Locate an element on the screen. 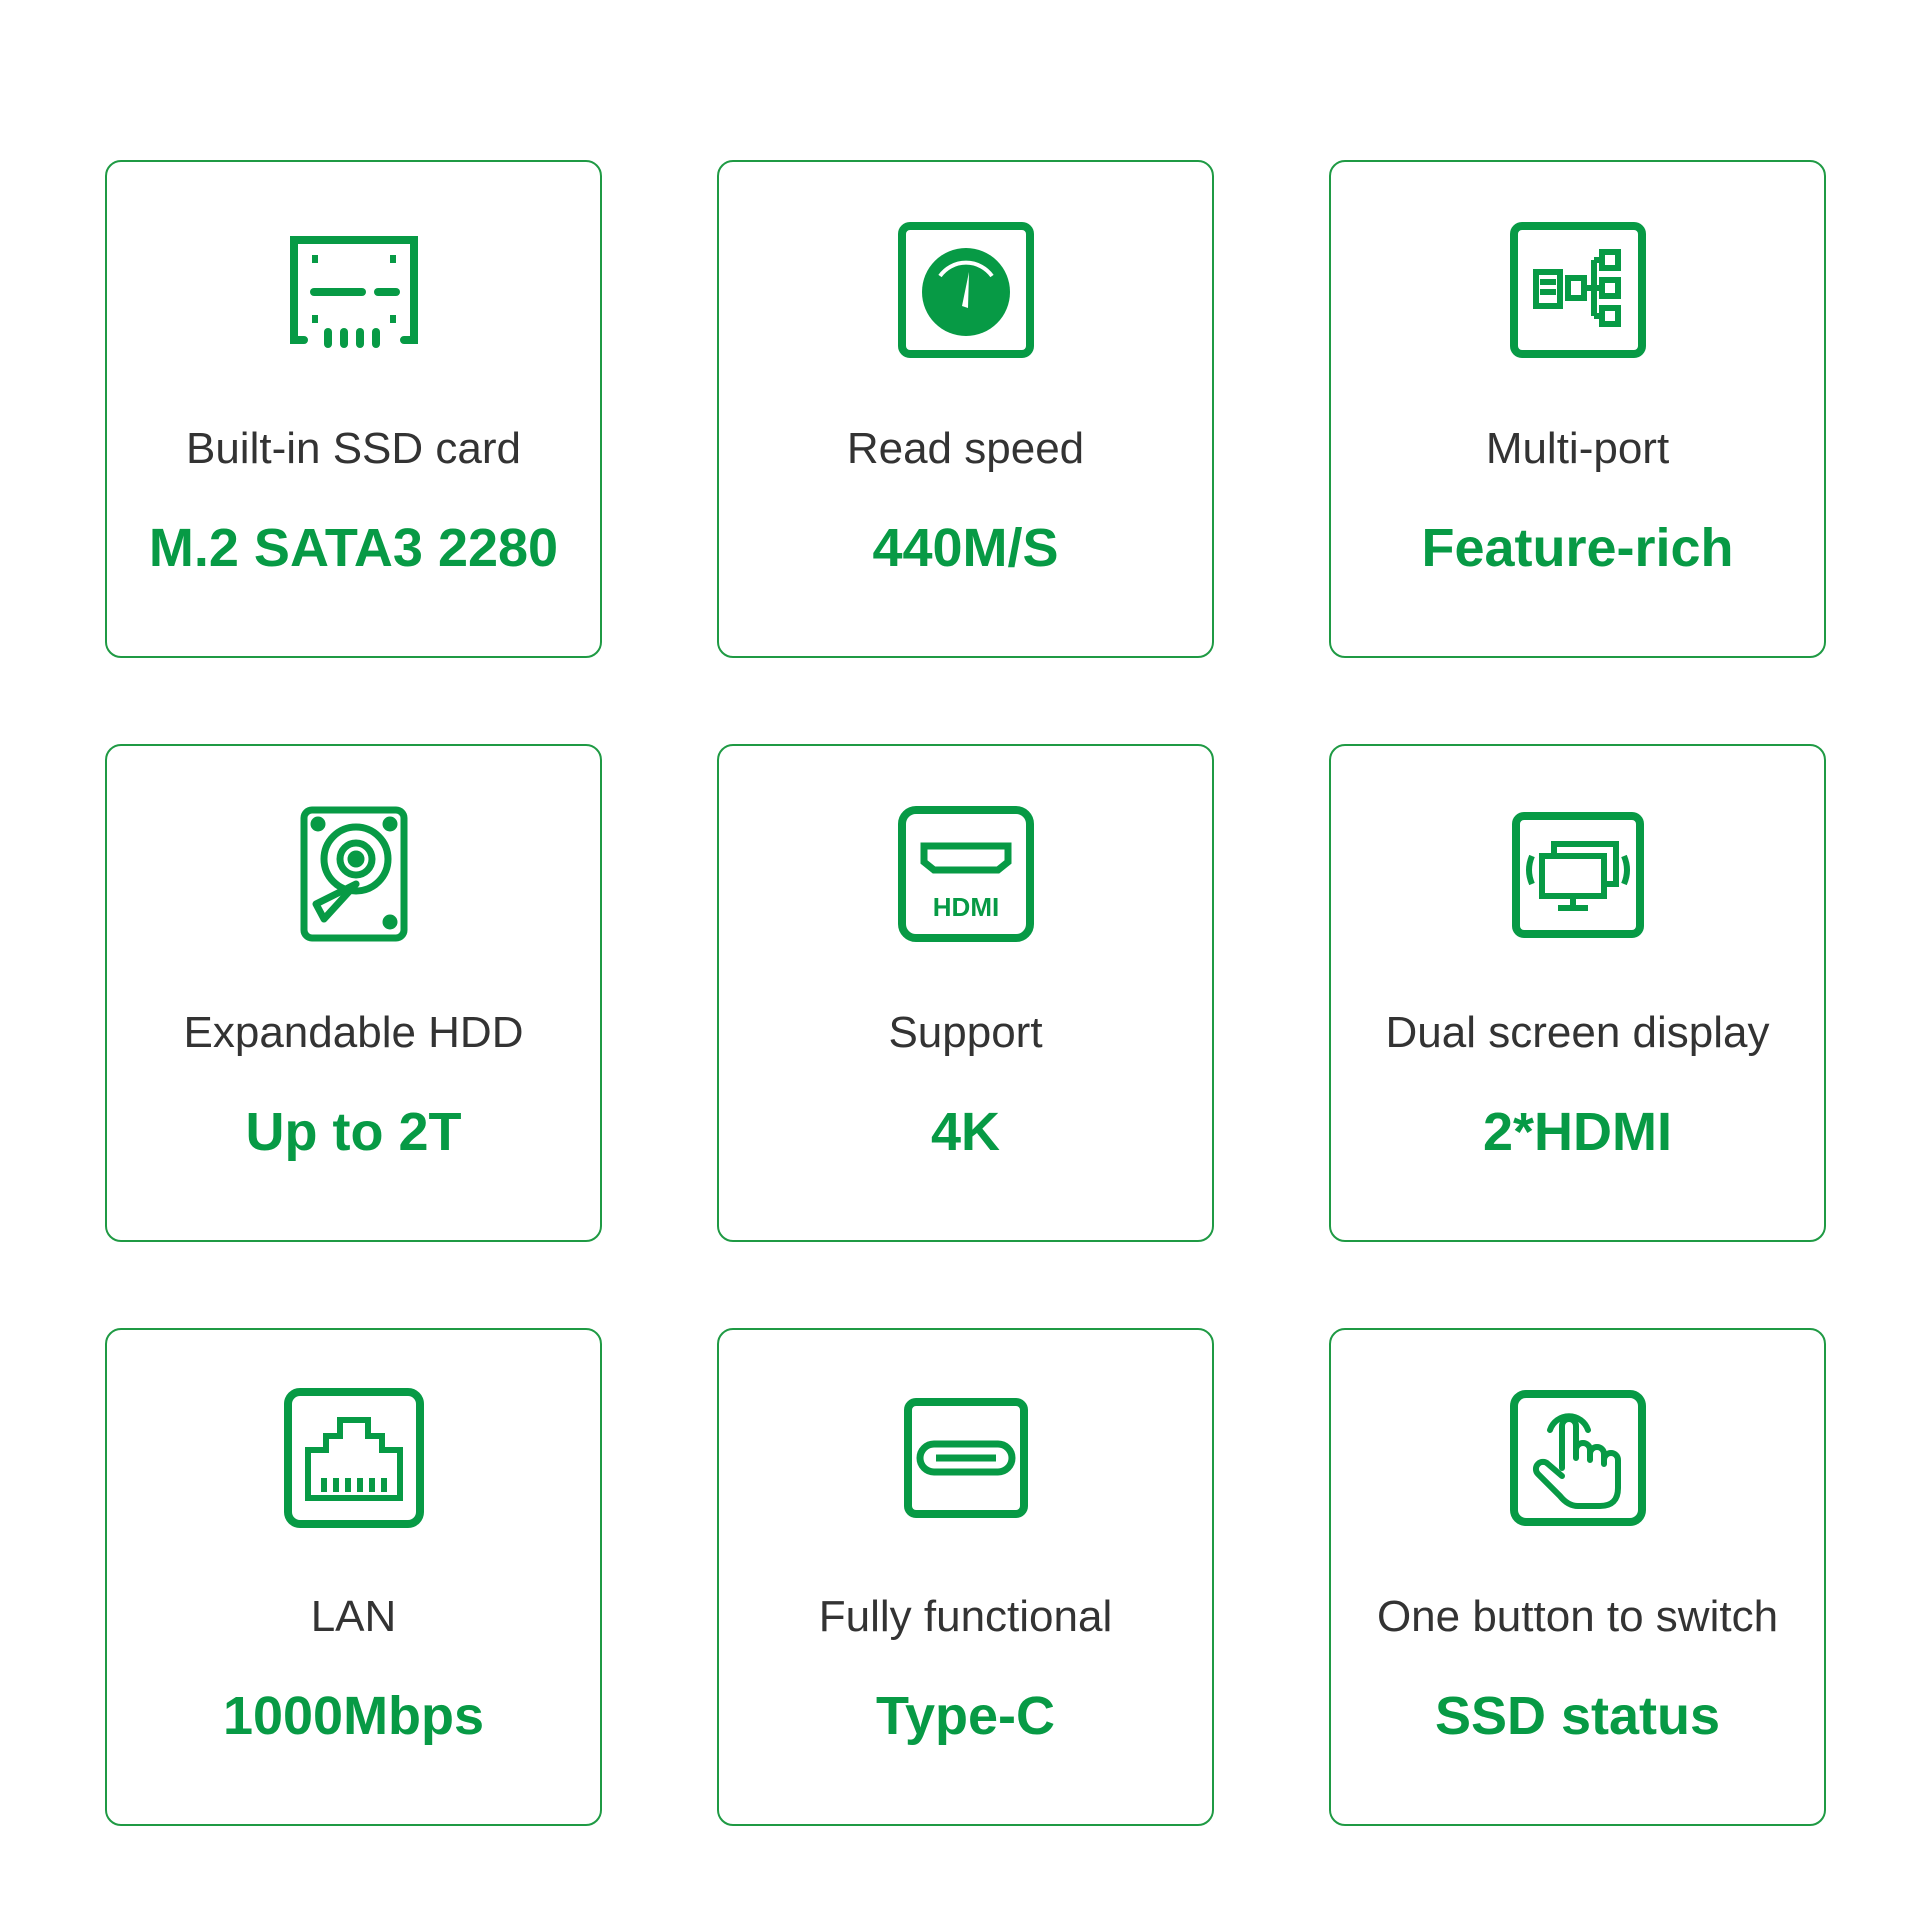  feature-card-ssd: Built-in SSD card M.2 SATA3 2280 is located at coordinates (353, 409).